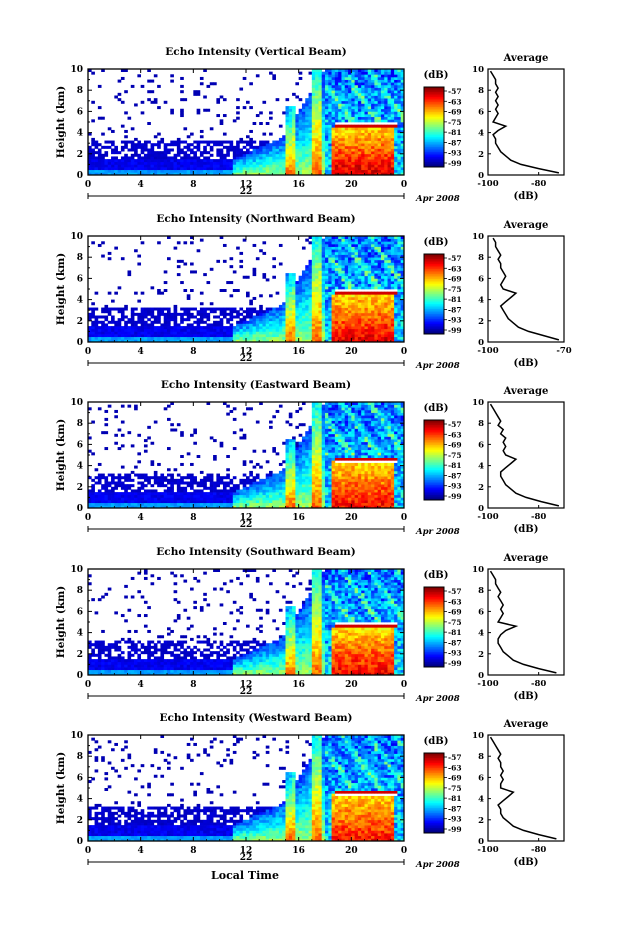 This screenshot has width=618, height=929. I want to click on chart-title: Echo Intensity (Eastward Beam), so click(256, 385).